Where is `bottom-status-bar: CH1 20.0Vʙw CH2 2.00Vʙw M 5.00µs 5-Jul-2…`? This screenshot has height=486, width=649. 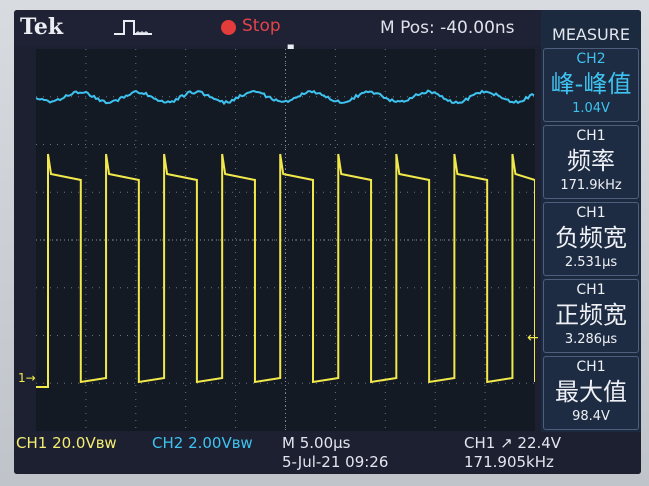 bottom-status-bar: CH1 20.0Vʙw CH2 2.00Vʙw M 5.00µs 5-Jul-2… is located at coordinates (327, 453).